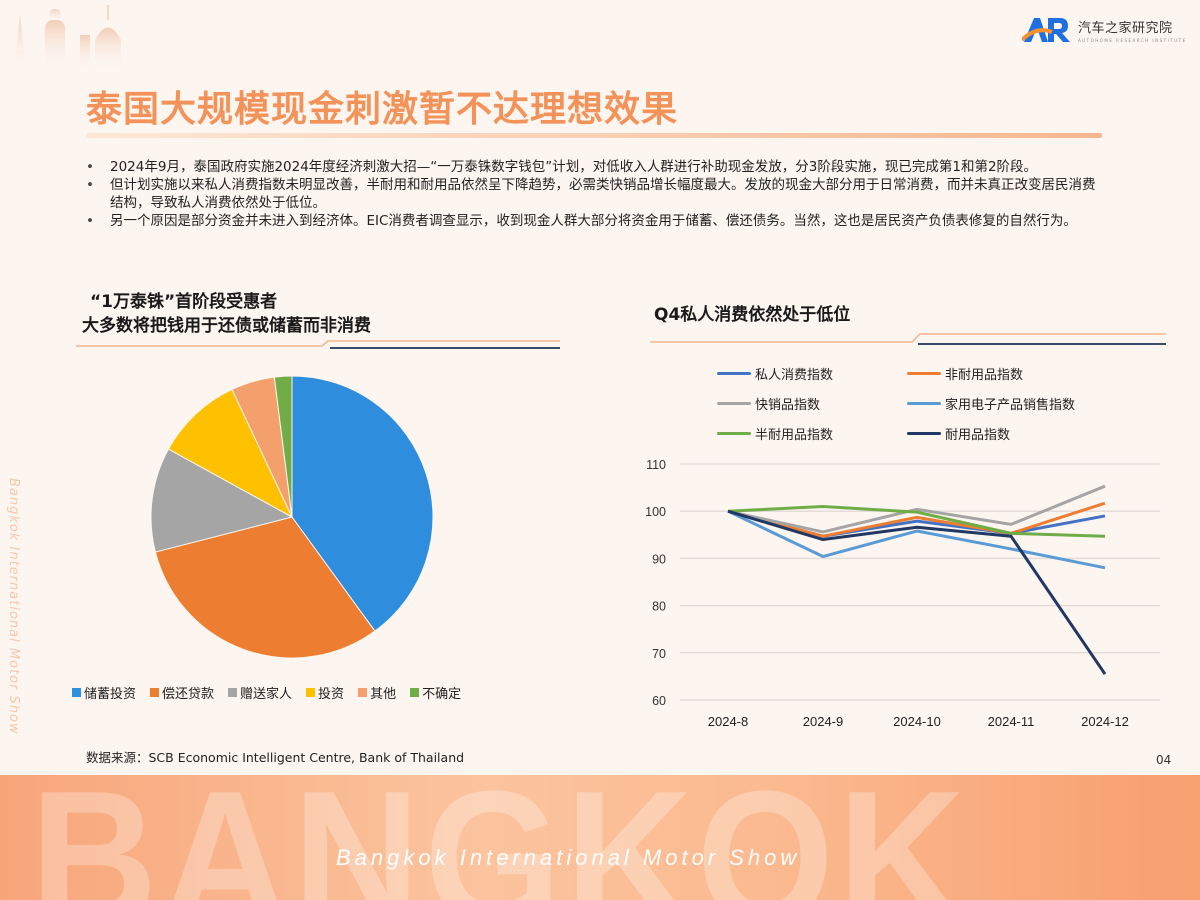 This screenshot has width=1200, height=900. I want to click on legend-item: 非耐用品指数, so click(1022, 373).